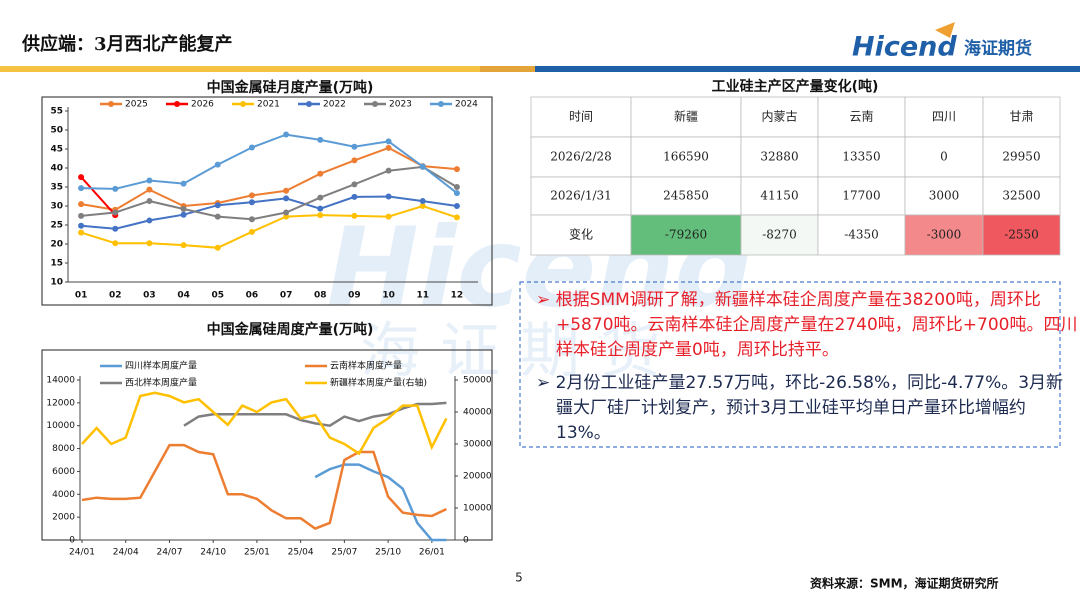 The height and width of the screenshot is (607, 1080). Describe the element at coordinates (320, 296) in the screenshot. I see `x-tick-label: 08` at that location.